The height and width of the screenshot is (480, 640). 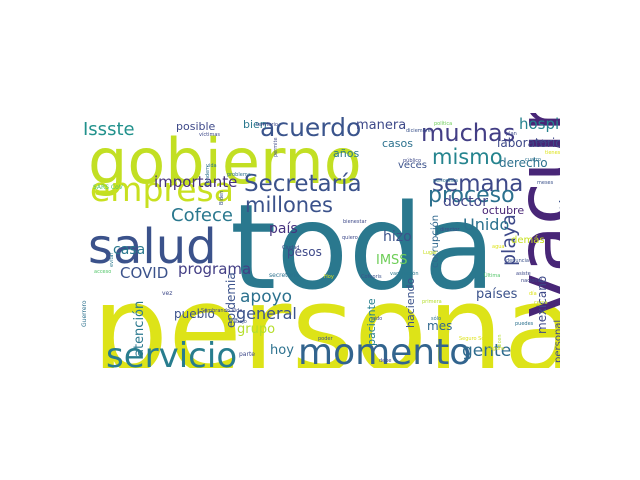 I want to click on word-veces: veces, so click(x=412, y=165).